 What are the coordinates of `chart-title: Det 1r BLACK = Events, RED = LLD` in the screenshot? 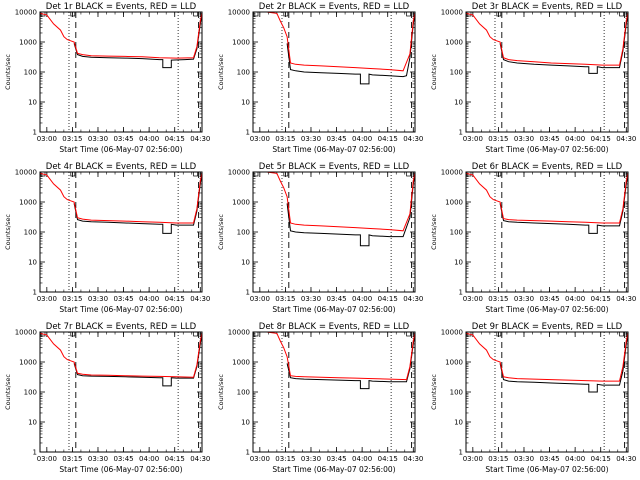 It's located at (121, 7).